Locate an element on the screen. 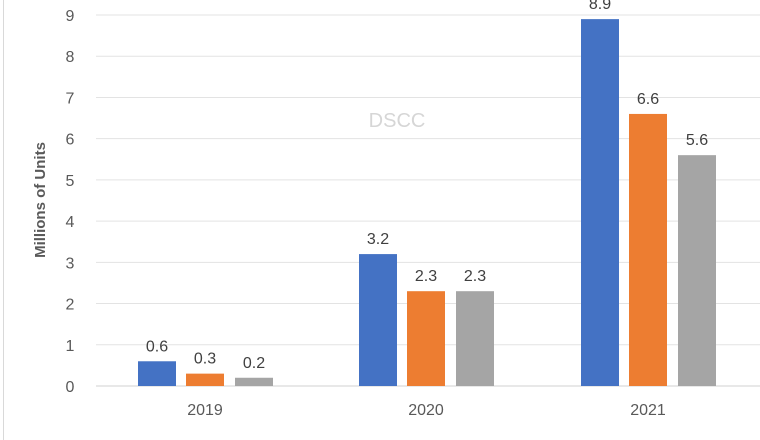  data-label: 0.6 is located at coordinates (157, 346).